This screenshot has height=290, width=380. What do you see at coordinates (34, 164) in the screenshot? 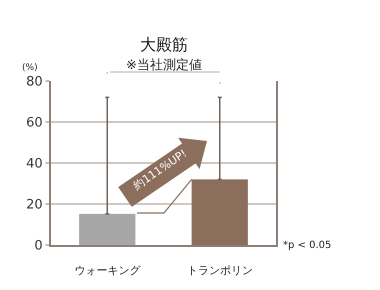
I see `y-tick-label: 40` at bounding box center [34, 164].